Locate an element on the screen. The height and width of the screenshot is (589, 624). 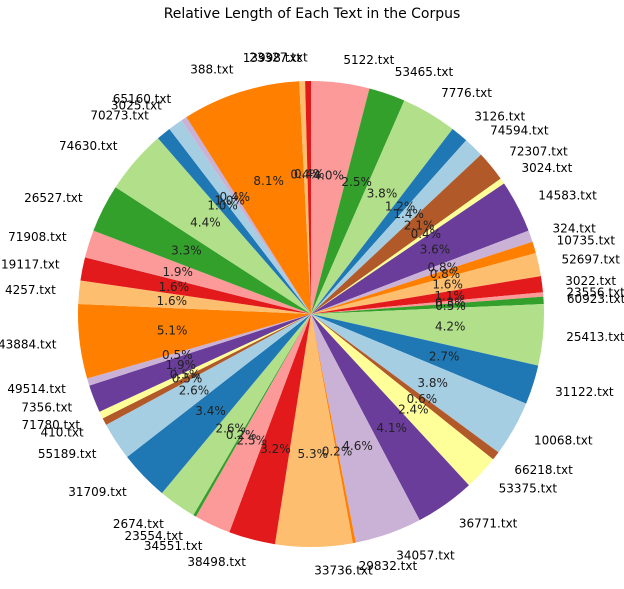
slice-label: 3024.txt is located at coordinates (547, 168).